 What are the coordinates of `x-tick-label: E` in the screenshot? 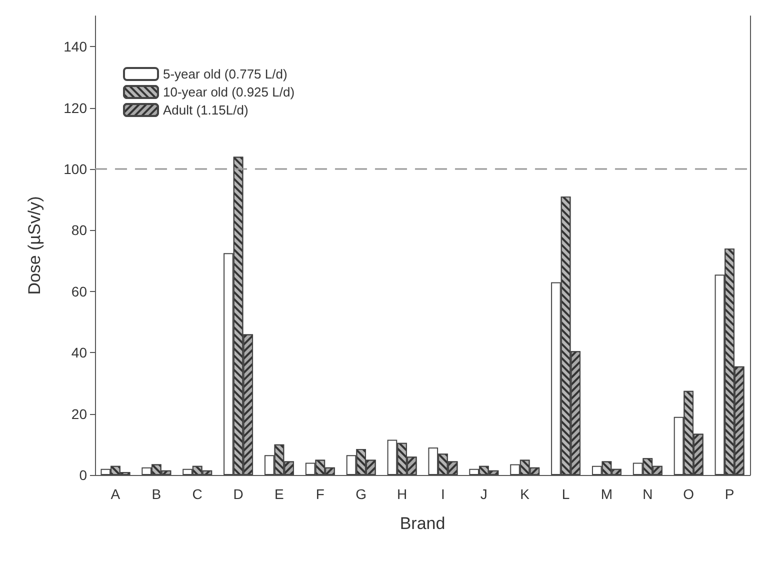 It's located at (279, 494).